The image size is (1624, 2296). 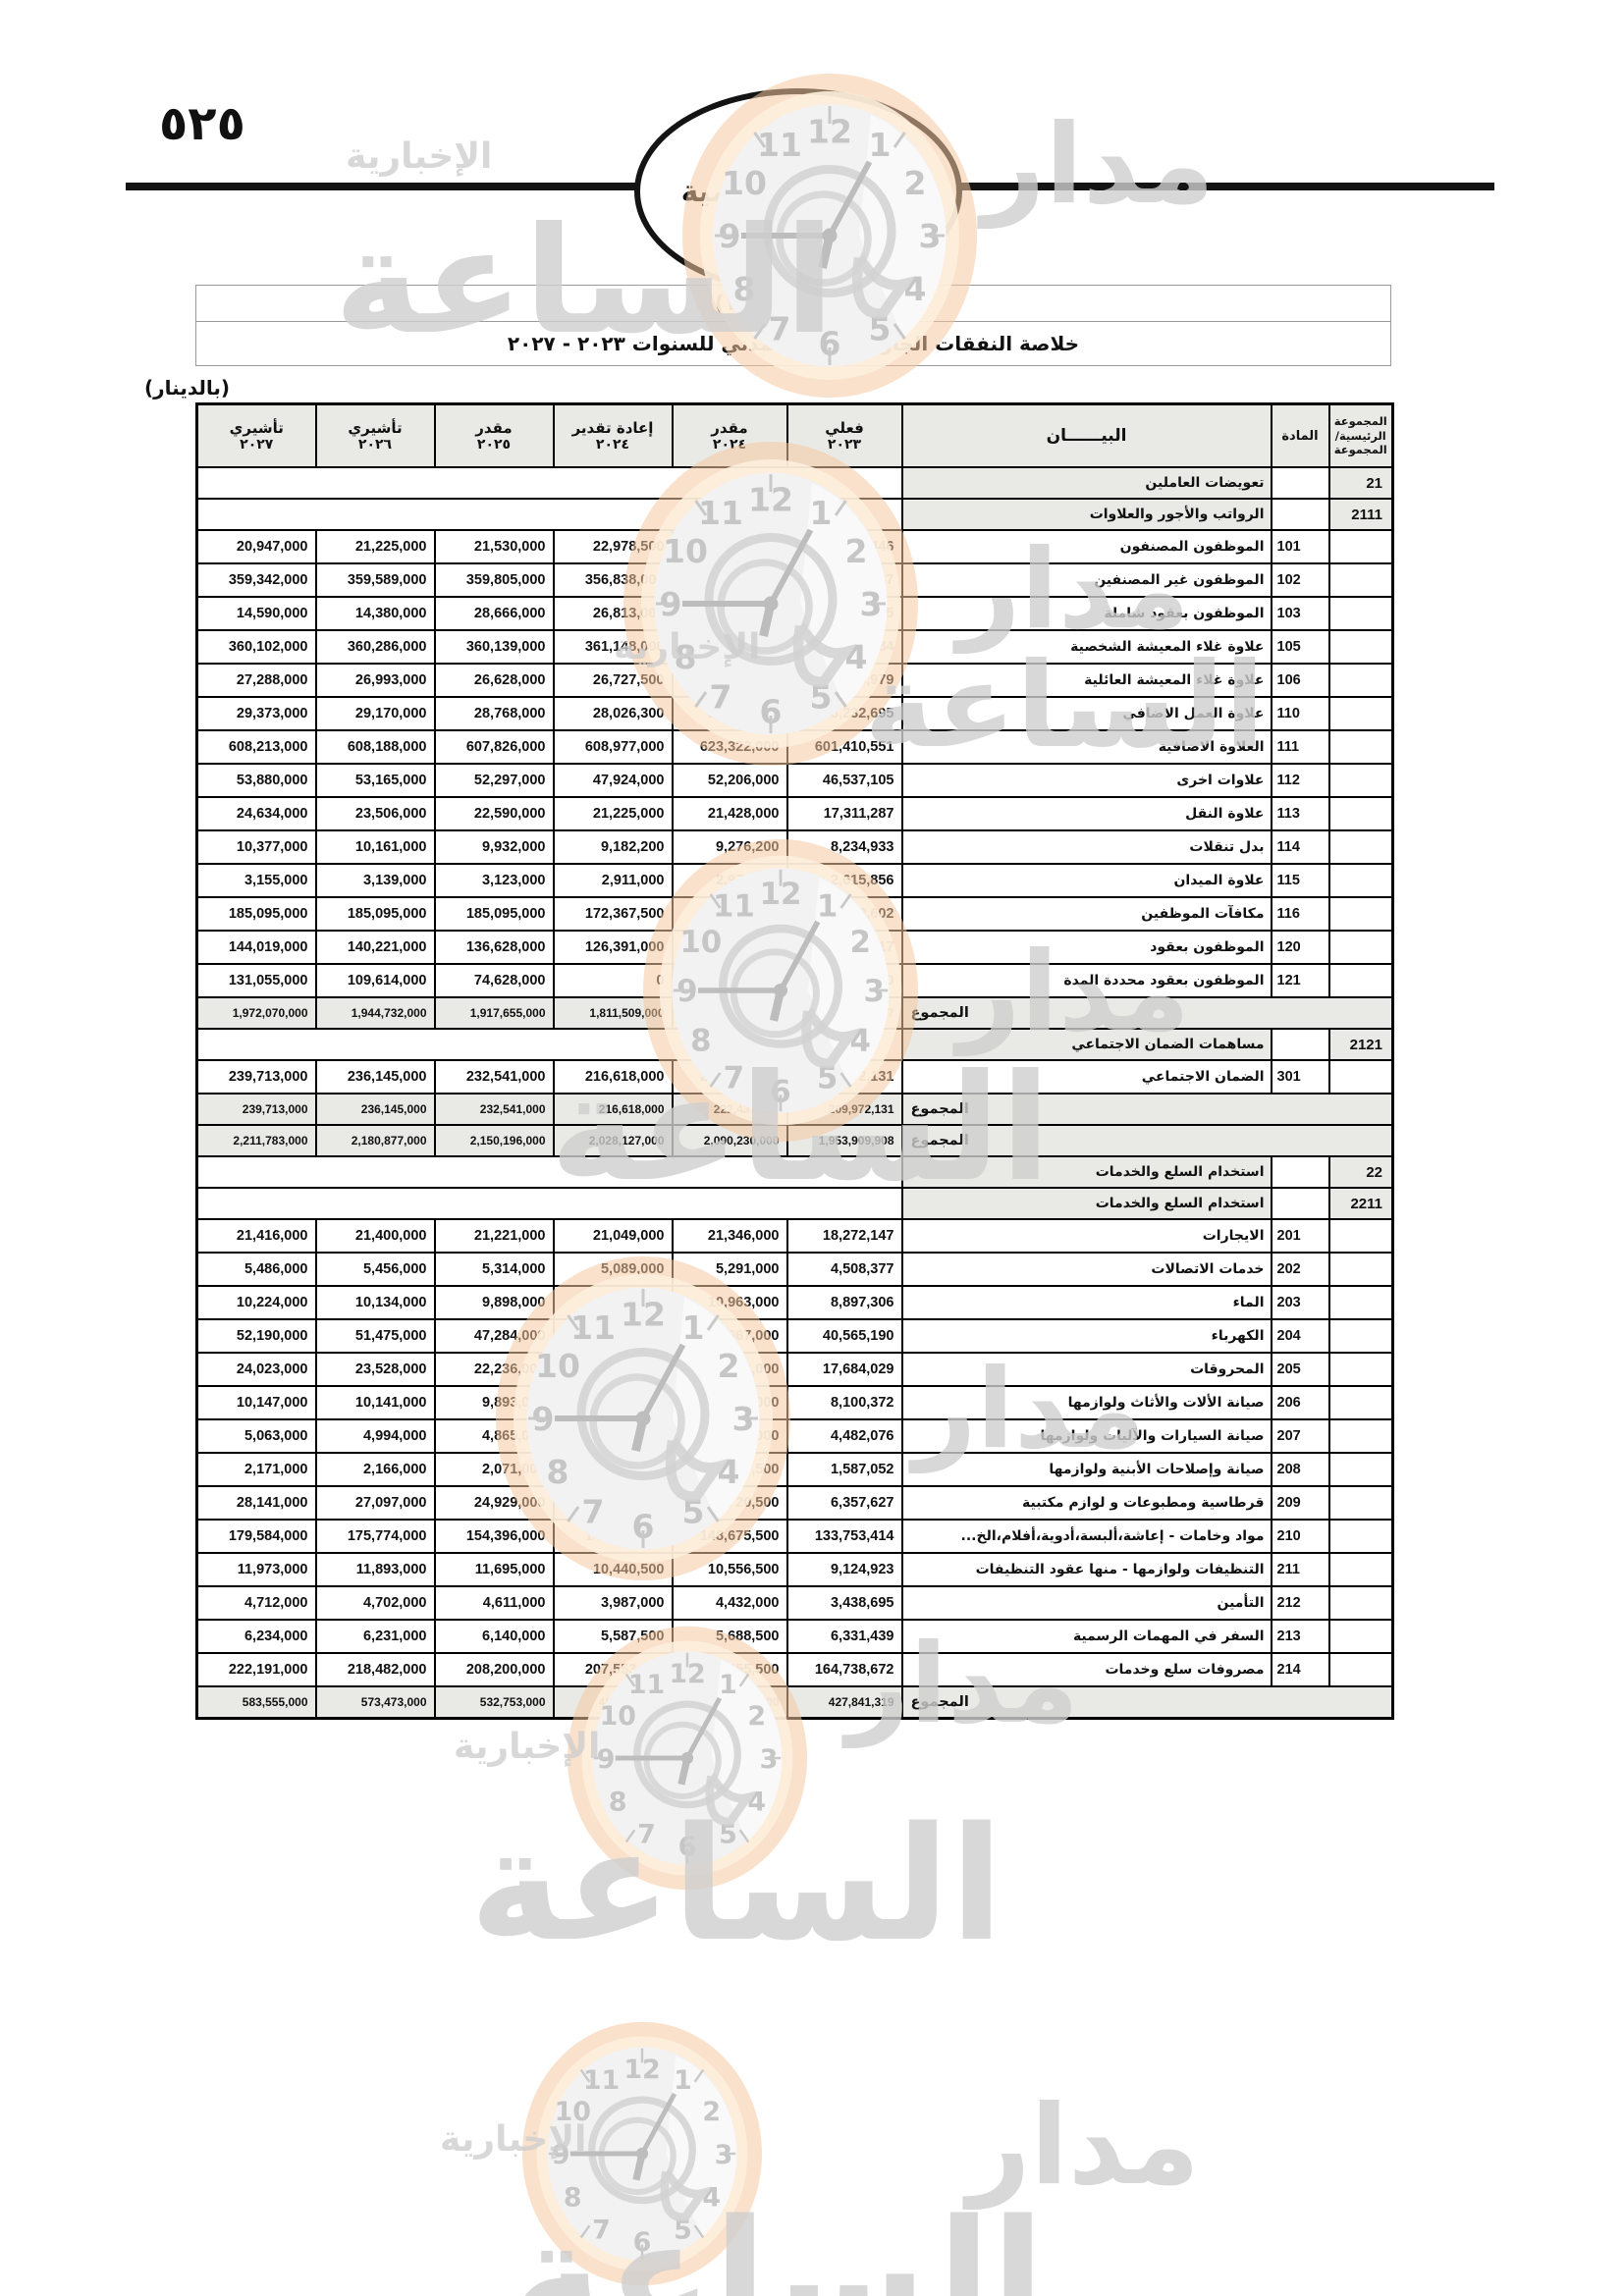 What do you see at coordinates (256, 1603) in the screenshot?
I see `value-cell: 4,712,000` at bounding box center [256, 1603].